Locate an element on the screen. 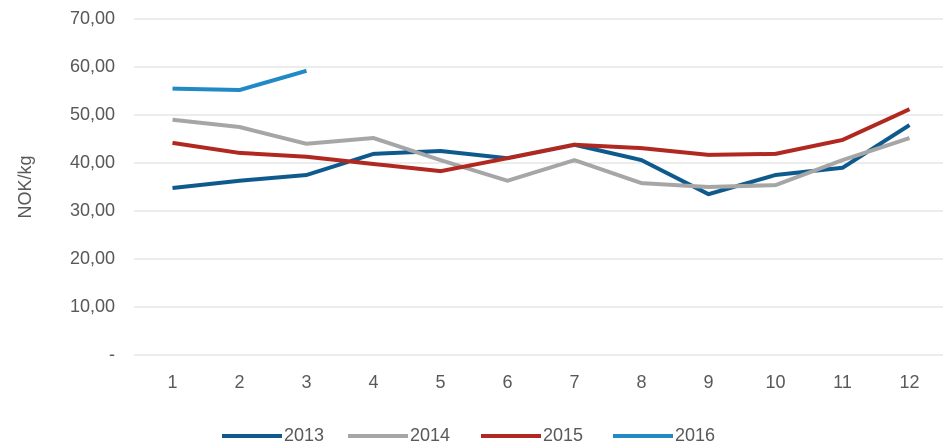 The height and width of the screenshot is (448, 943). x-tick-label: 2 is located at coordinates (239, 382).